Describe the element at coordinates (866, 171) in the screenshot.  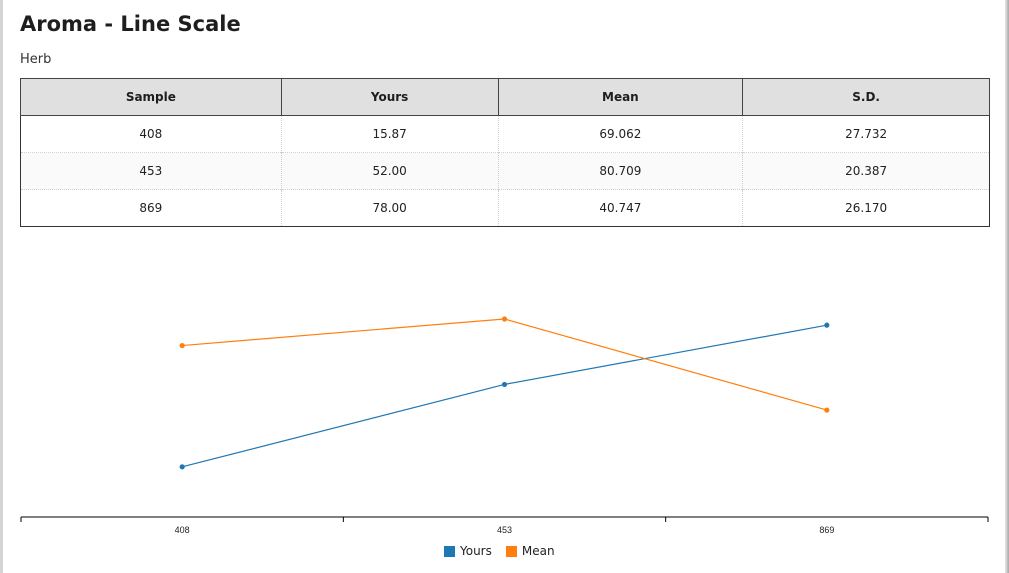
I see `cell-sd: 20.387` at that location.